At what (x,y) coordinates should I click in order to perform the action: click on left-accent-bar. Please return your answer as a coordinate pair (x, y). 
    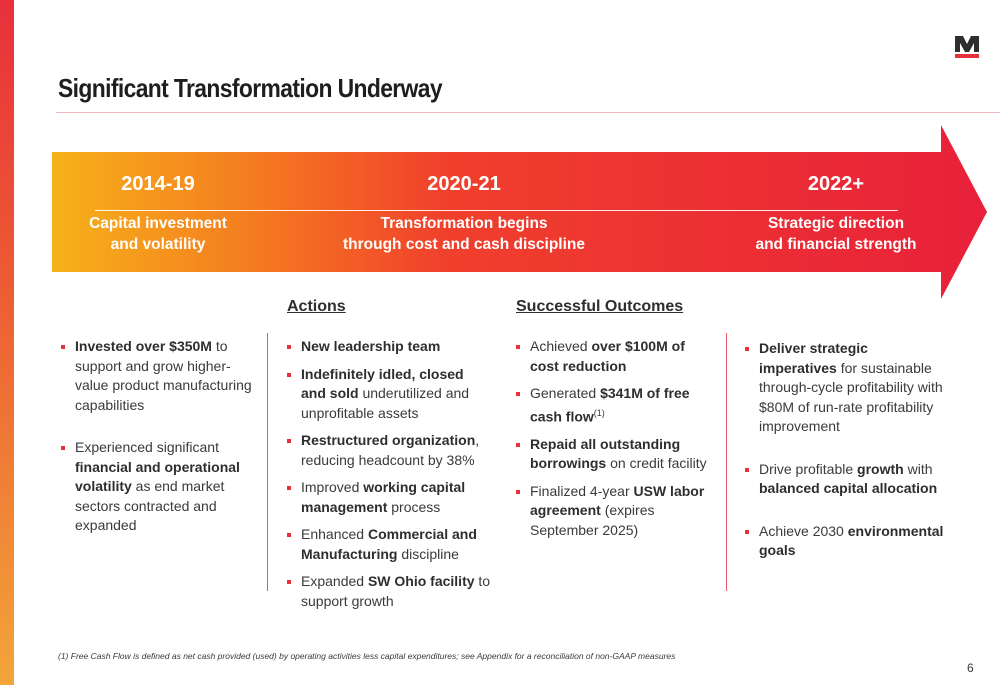
    Looking at the image, I should click on (7, 342).